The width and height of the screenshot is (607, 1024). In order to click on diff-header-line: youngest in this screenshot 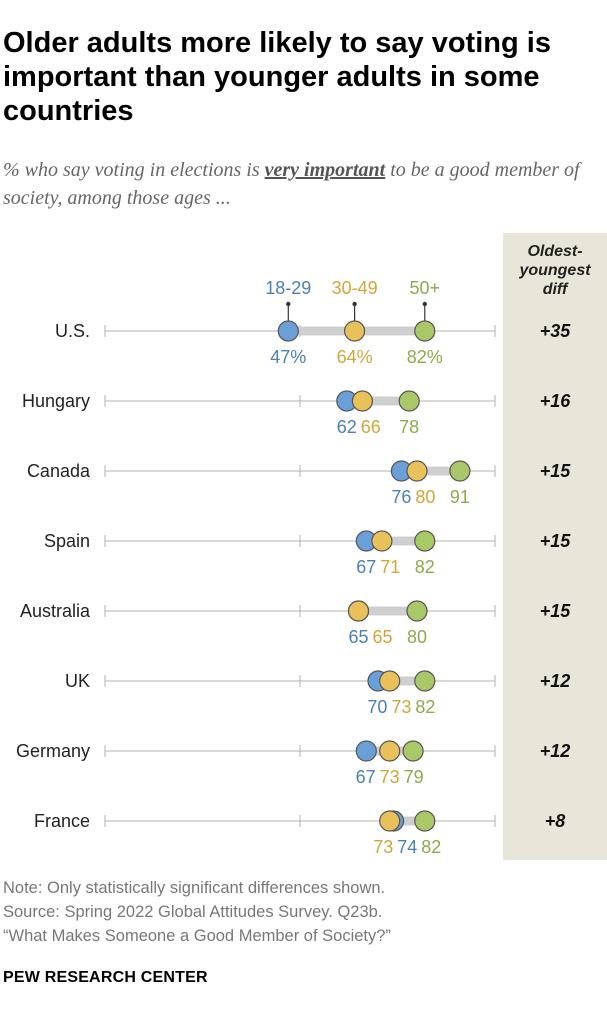, I will do `click(554, 270)`.